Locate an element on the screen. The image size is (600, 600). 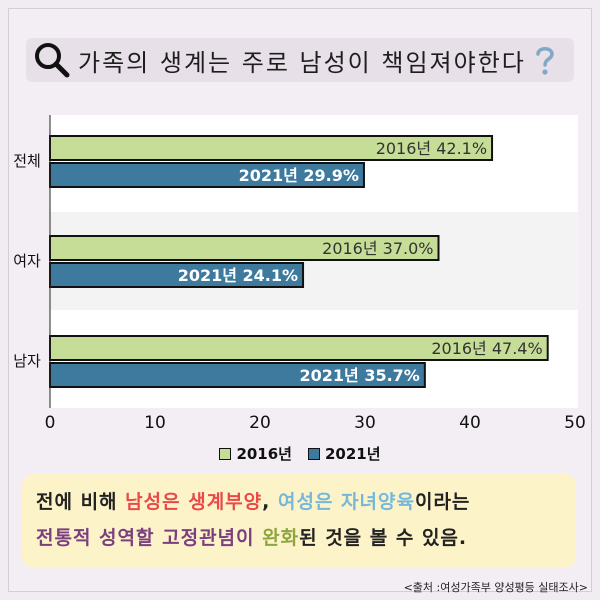
x-tick-label-5: 50 is located at coordinates (575, 423).